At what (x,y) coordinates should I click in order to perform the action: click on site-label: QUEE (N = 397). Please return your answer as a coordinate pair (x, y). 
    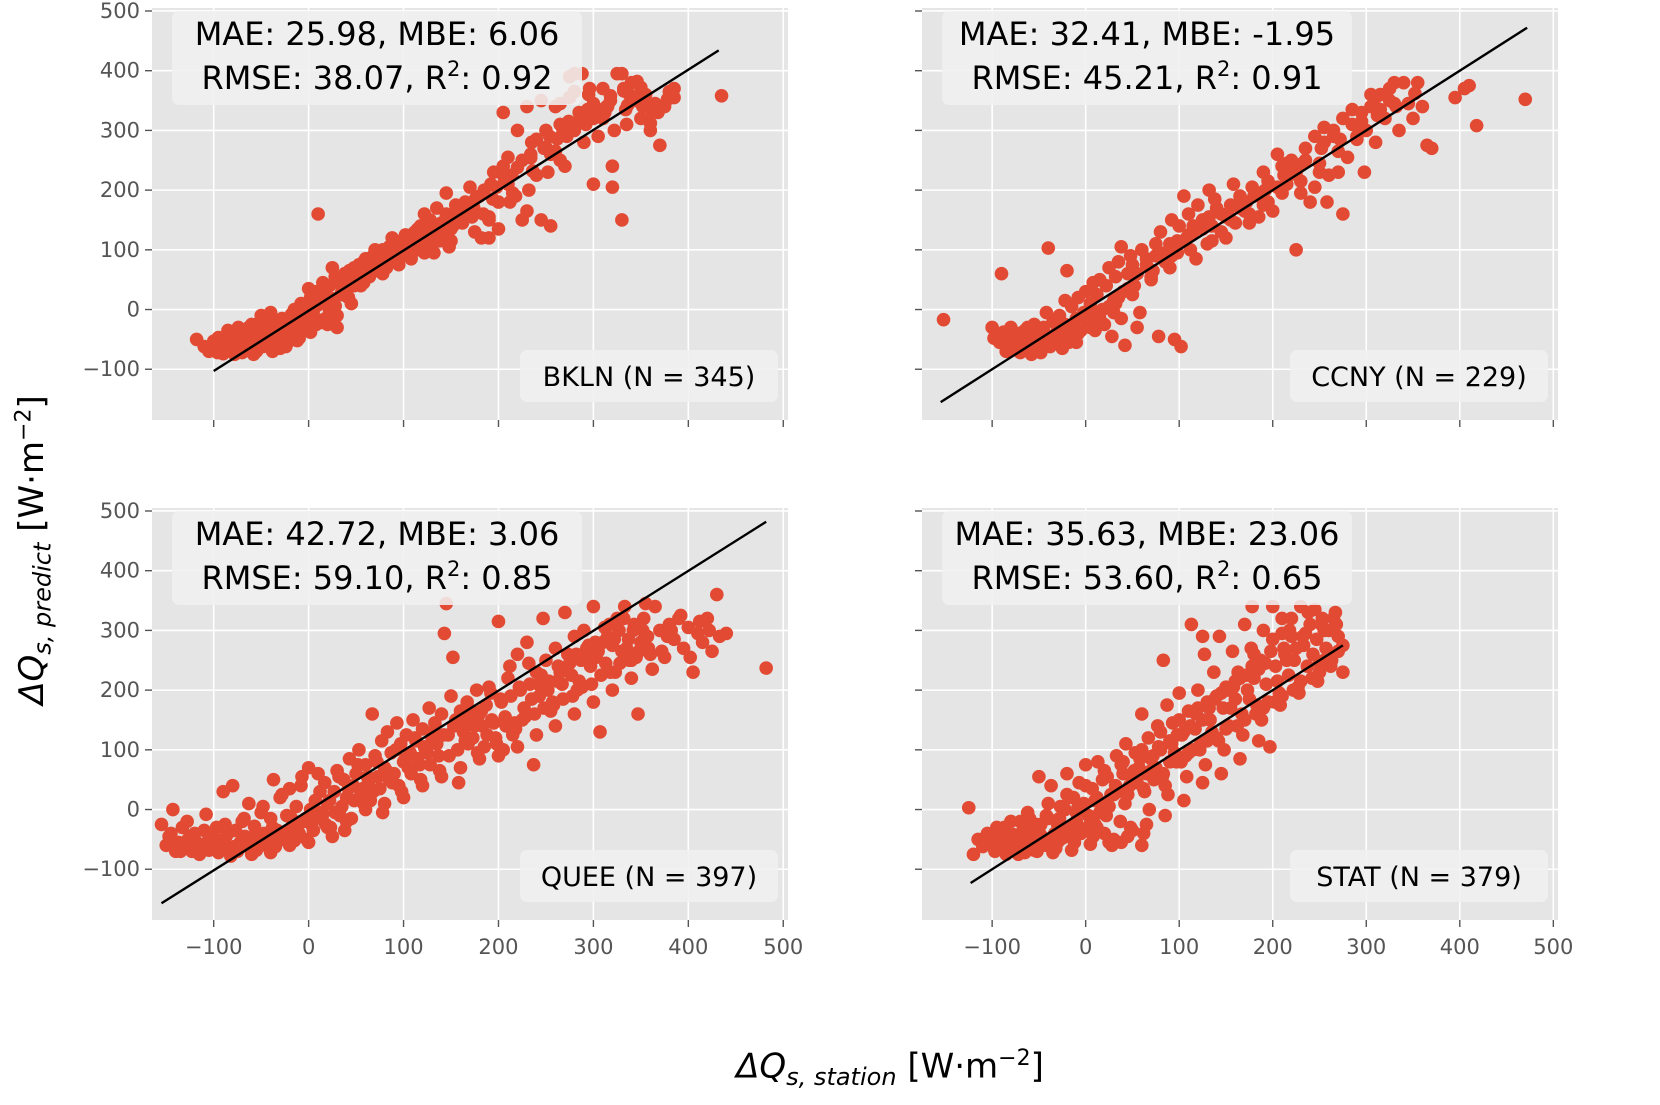
    Looking at the image, I should click on (649, 877).